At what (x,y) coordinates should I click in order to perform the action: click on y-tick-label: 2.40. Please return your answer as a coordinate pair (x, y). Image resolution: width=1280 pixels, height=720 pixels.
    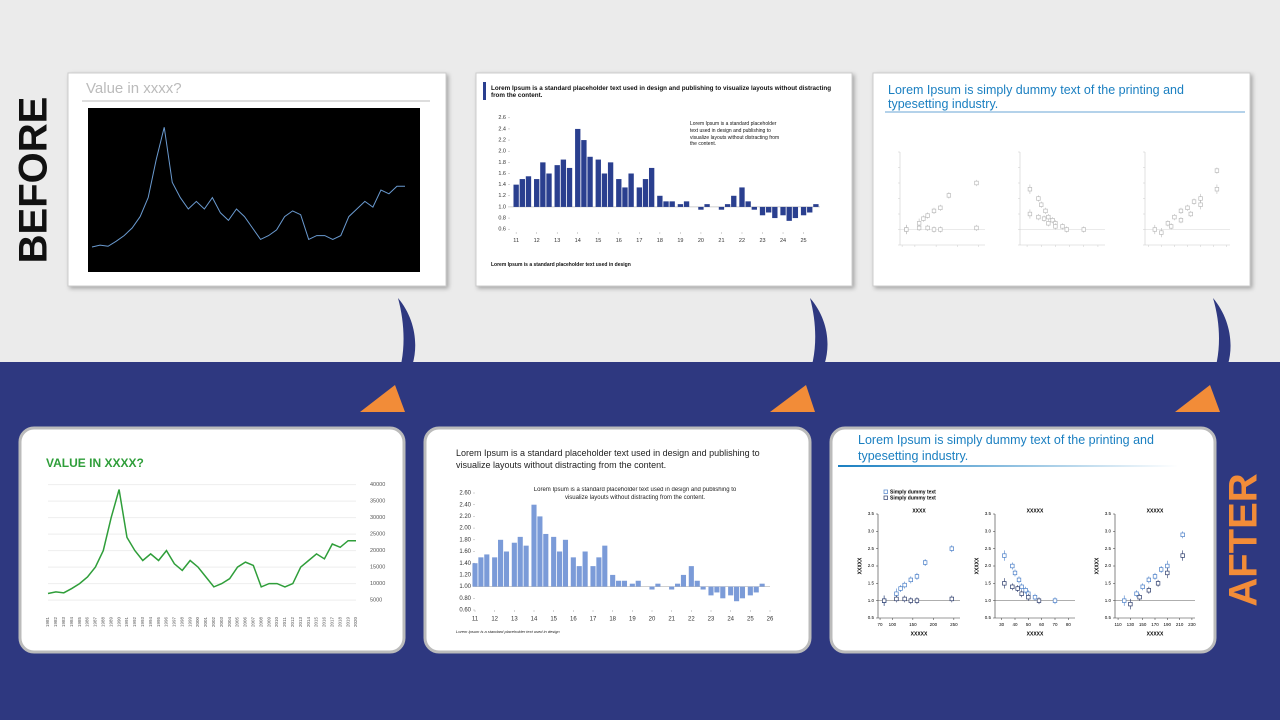
    Looking at the image, I should click on (465, 505).